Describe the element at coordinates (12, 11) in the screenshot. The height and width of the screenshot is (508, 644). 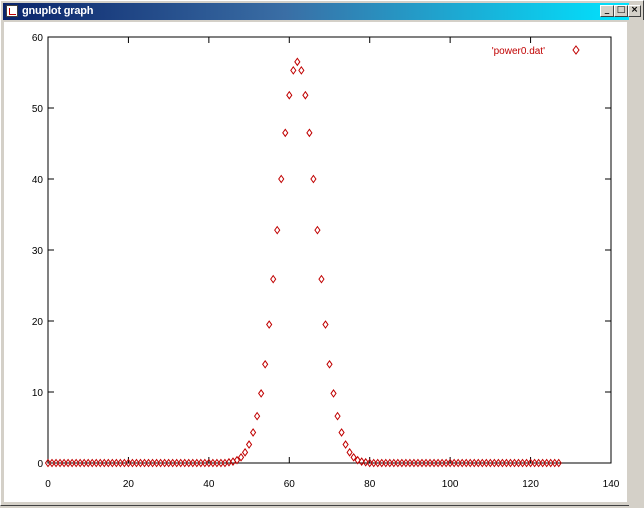
I see `gnuplot-app-icon` at that location.